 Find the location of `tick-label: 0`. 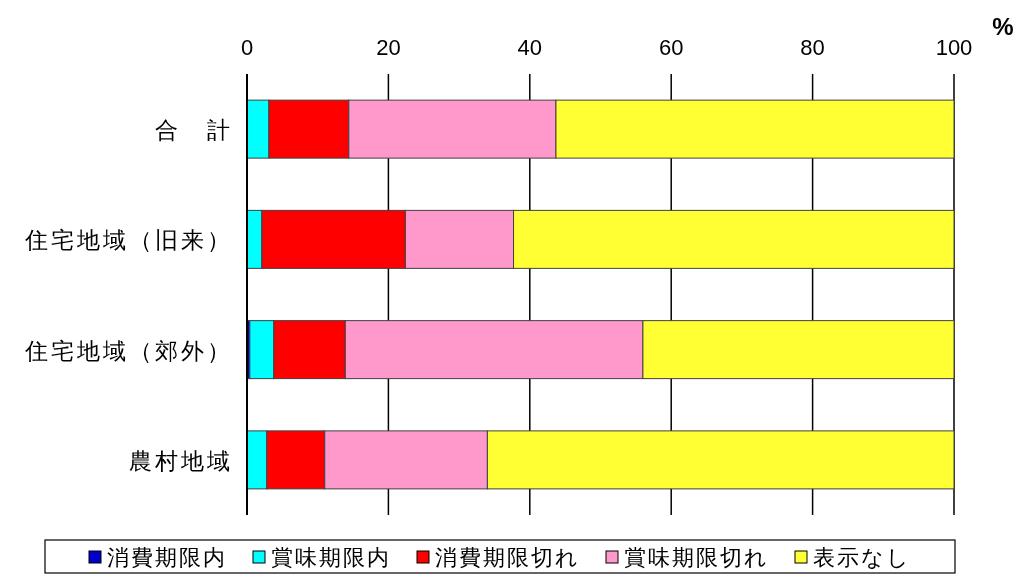

tick-label: 0 is located at coordinates (247, 47).